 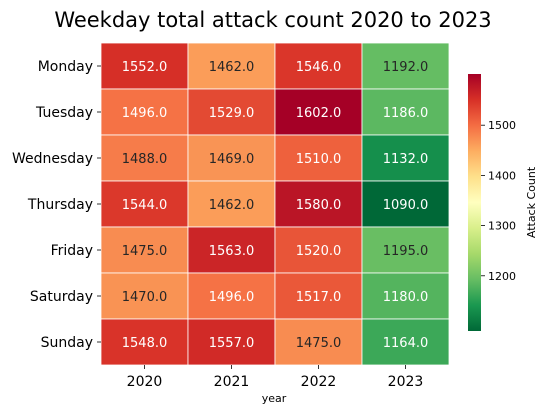 What do you see at coordinates (502, 276) in the screenshot?
I see `colorbar-tick-label: 1200` at bounding box center [502, 276].